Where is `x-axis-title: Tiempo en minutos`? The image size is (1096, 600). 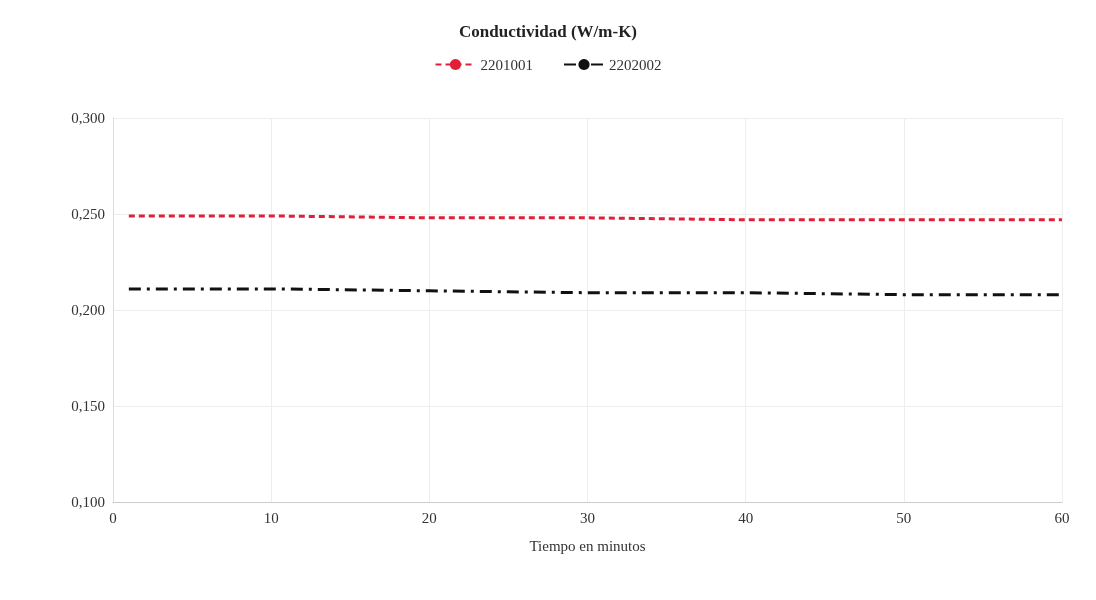 x-axis-title: Tiempo en minutos is located at coordinates (587, 545).